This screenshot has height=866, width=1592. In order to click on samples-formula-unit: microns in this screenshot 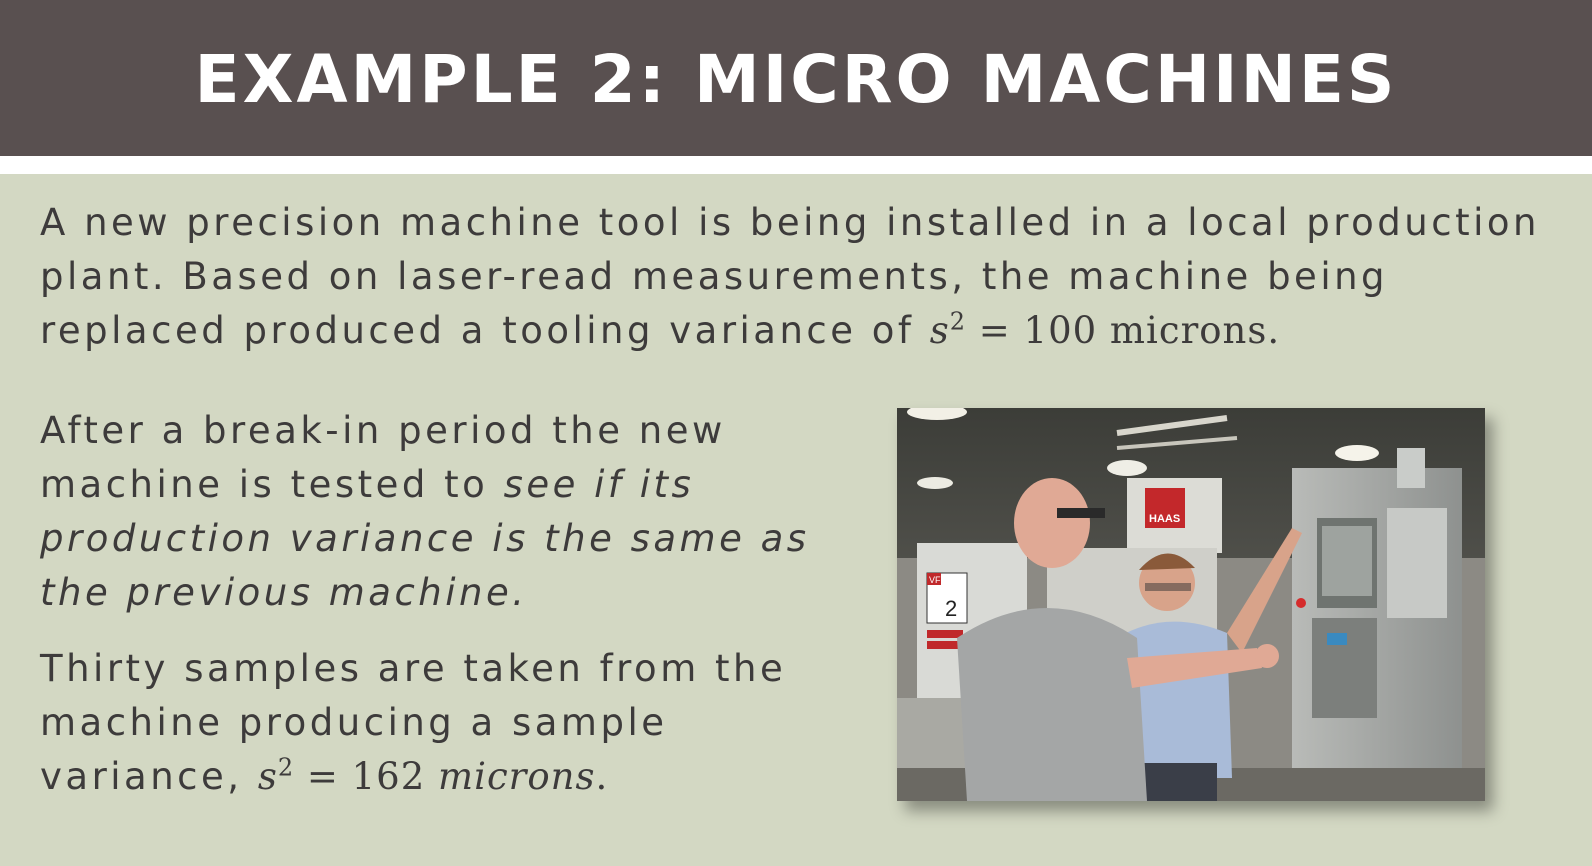, I will do `click(517, 776)`.